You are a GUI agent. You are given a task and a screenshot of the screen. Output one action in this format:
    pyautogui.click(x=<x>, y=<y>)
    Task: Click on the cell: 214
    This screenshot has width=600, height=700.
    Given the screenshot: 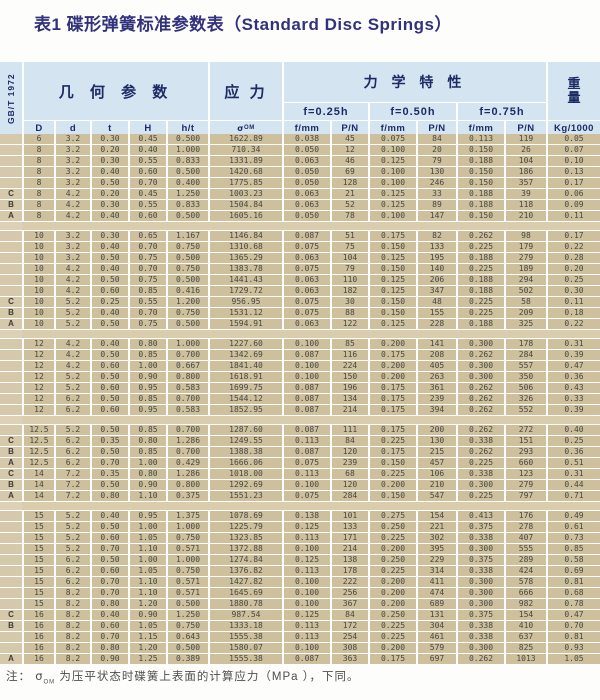 What is the action you would take?
    pyautogui.click(x=350, y=549)
    